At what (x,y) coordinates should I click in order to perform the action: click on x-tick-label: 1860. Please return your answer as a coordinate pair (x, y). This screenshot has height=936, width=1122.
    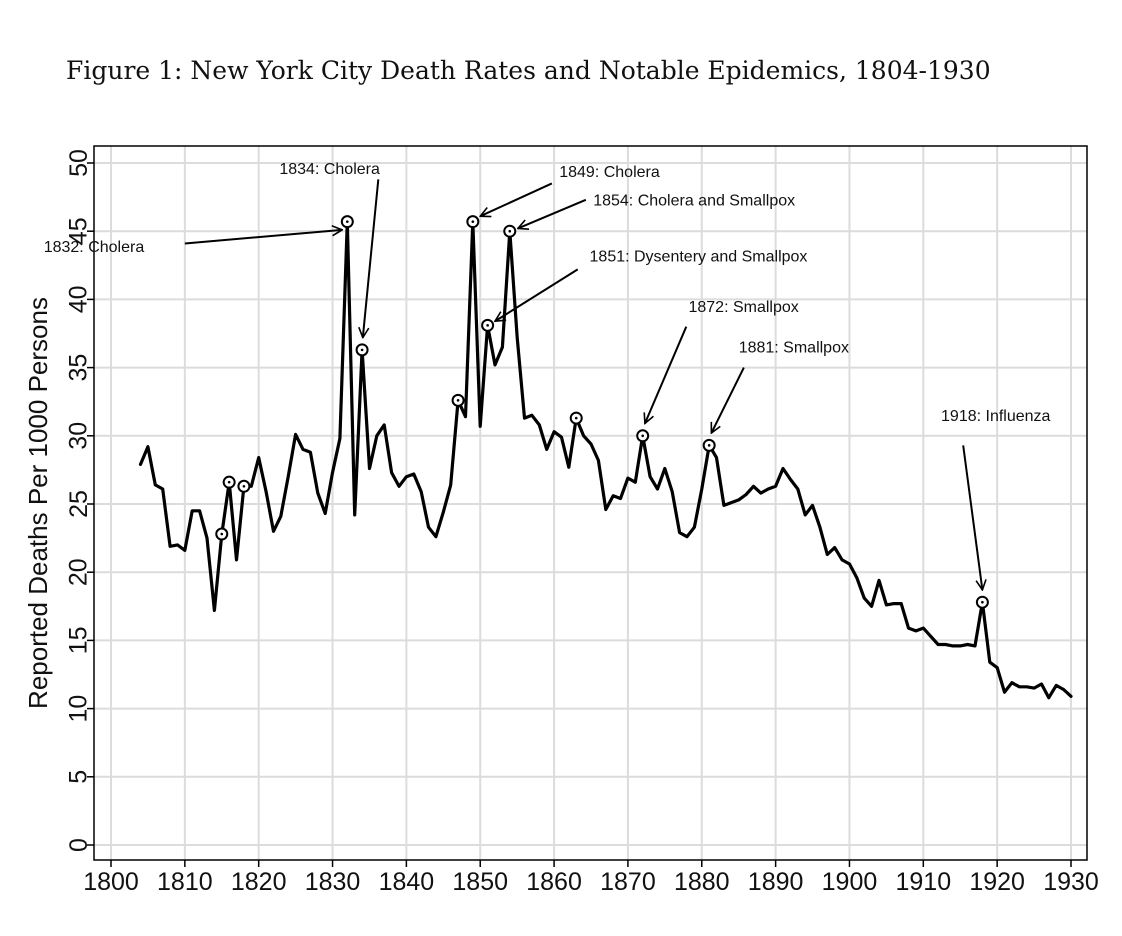
    Looking at the image, I should click on (554, 882).